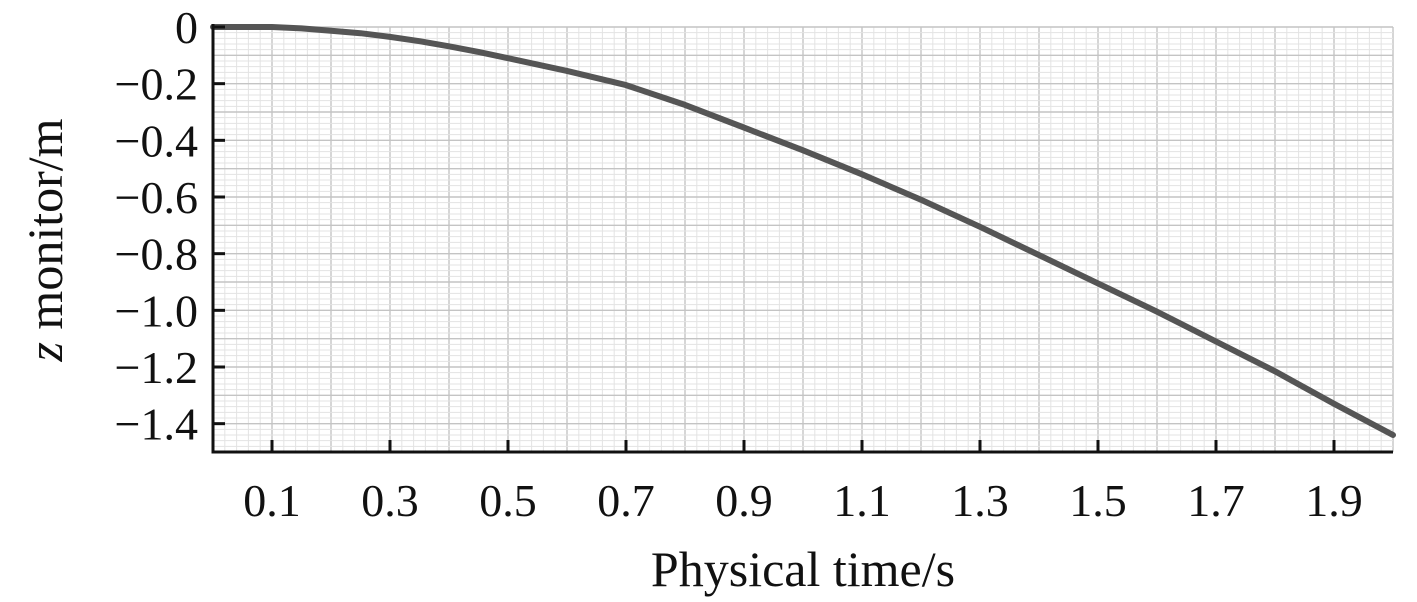 The height and width of the screenshot is (602, 1417). What do you see at coordinates (45, 230) in the screenshot?
I see `y-axis-label-rest: monitor/m` at bounding box center [45, 230].